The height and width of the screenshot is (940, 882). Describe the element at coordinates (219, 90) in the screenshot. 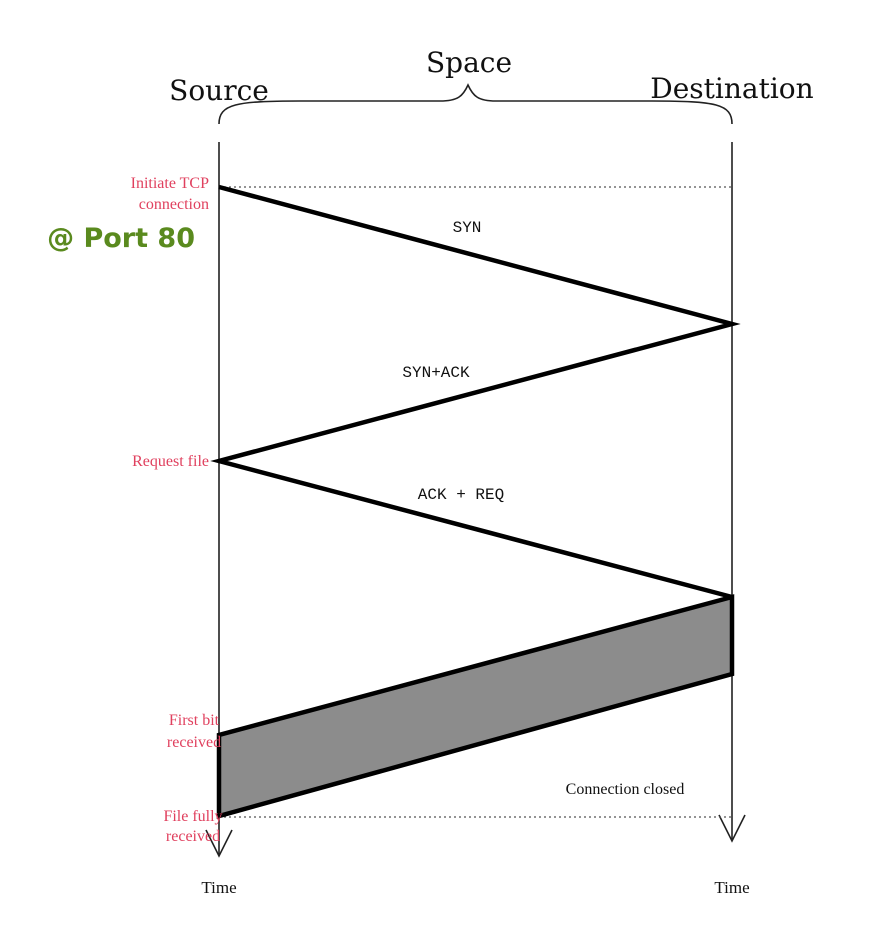

I see `source-label: Source` at that location.